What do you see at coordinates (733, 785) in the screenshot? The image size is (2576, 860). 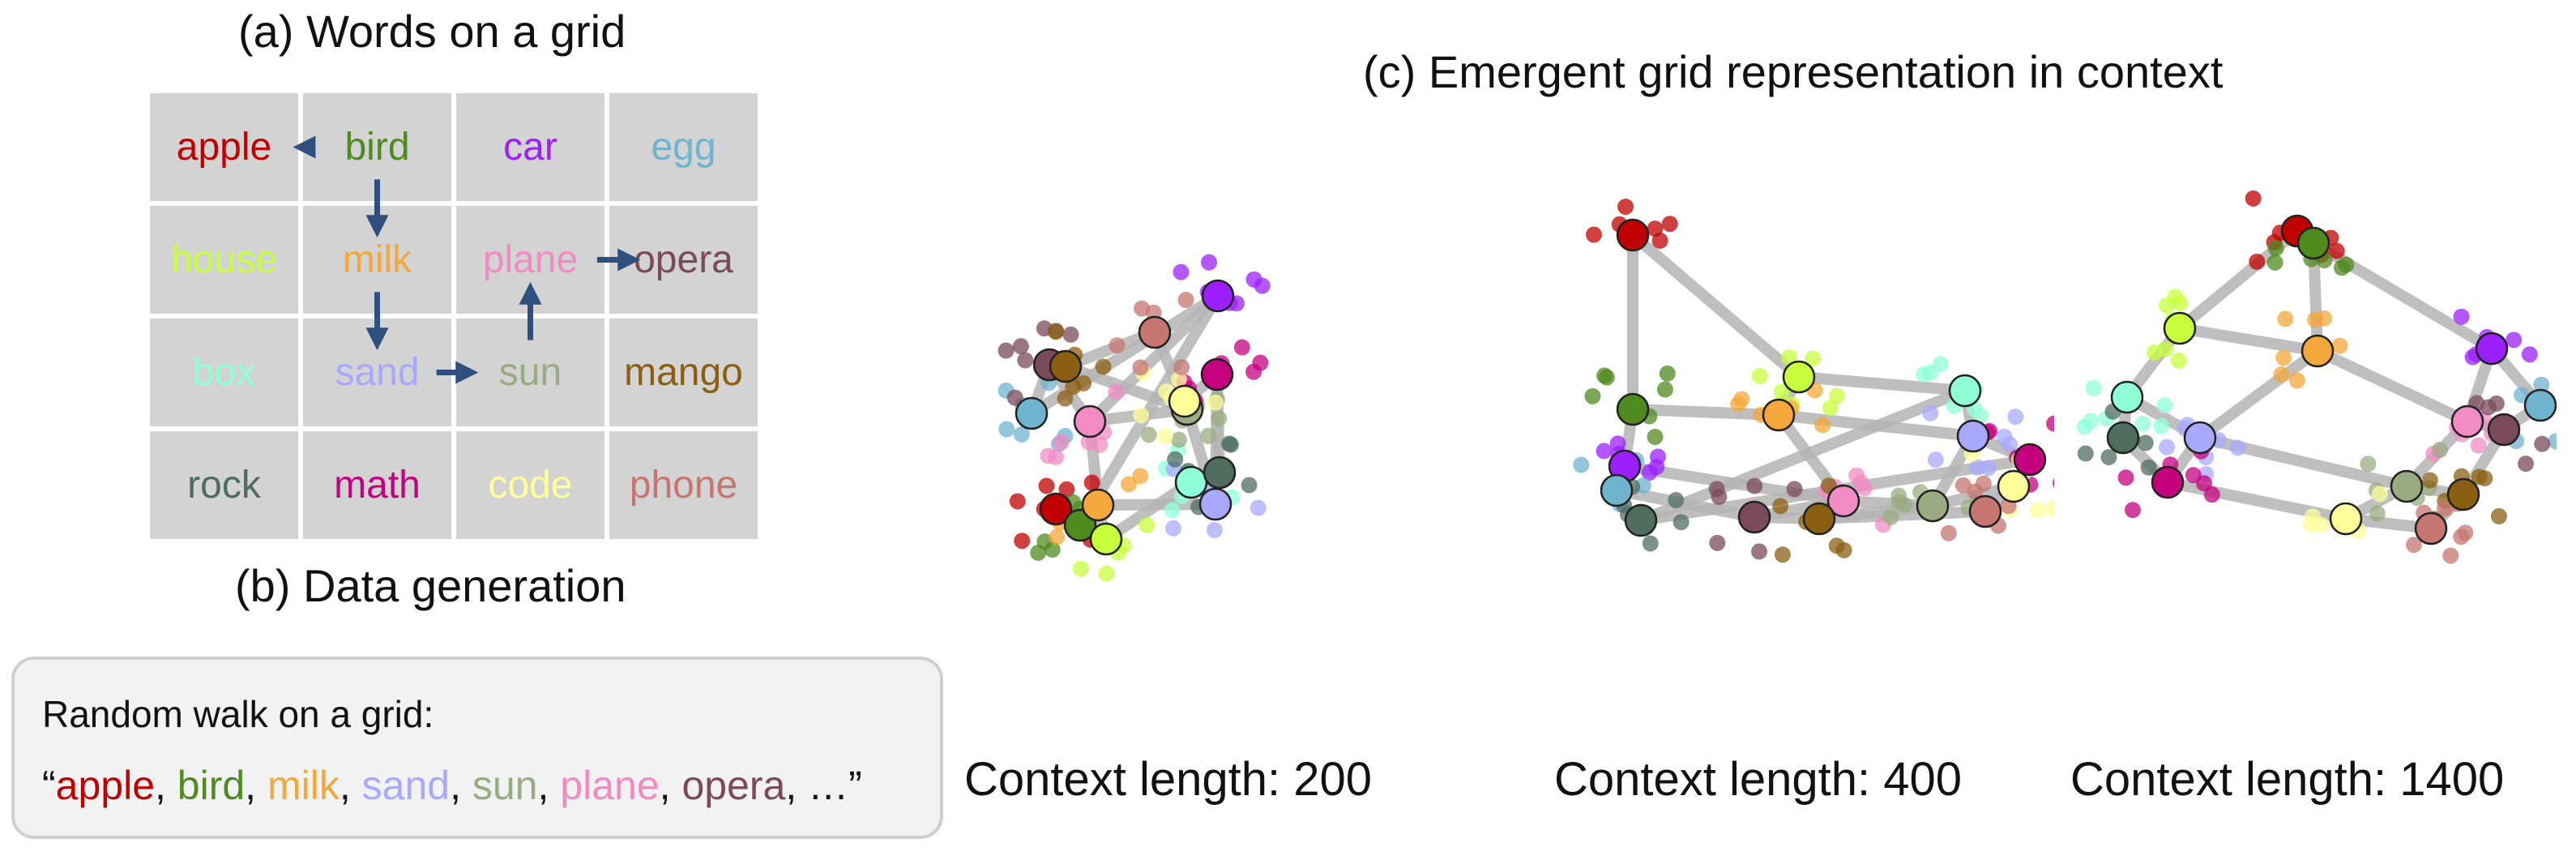 I see `walk-word-opera: opera` at bounding box center [733, 785].